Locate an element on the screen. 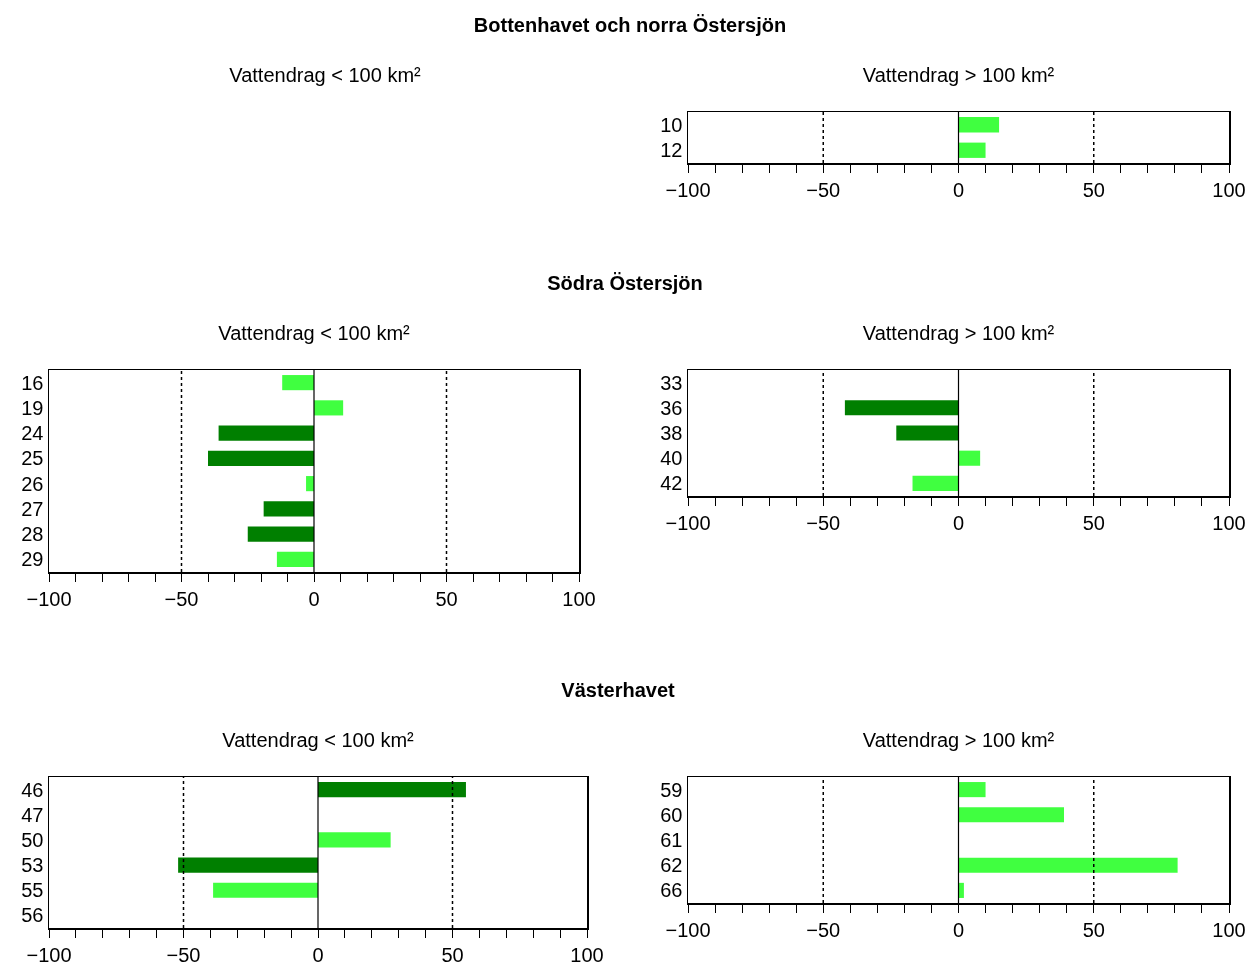 Image resolution: width=1250 pixels, height=972 pixels. y-tick-label: 36 is located at coordinates (671, 407).